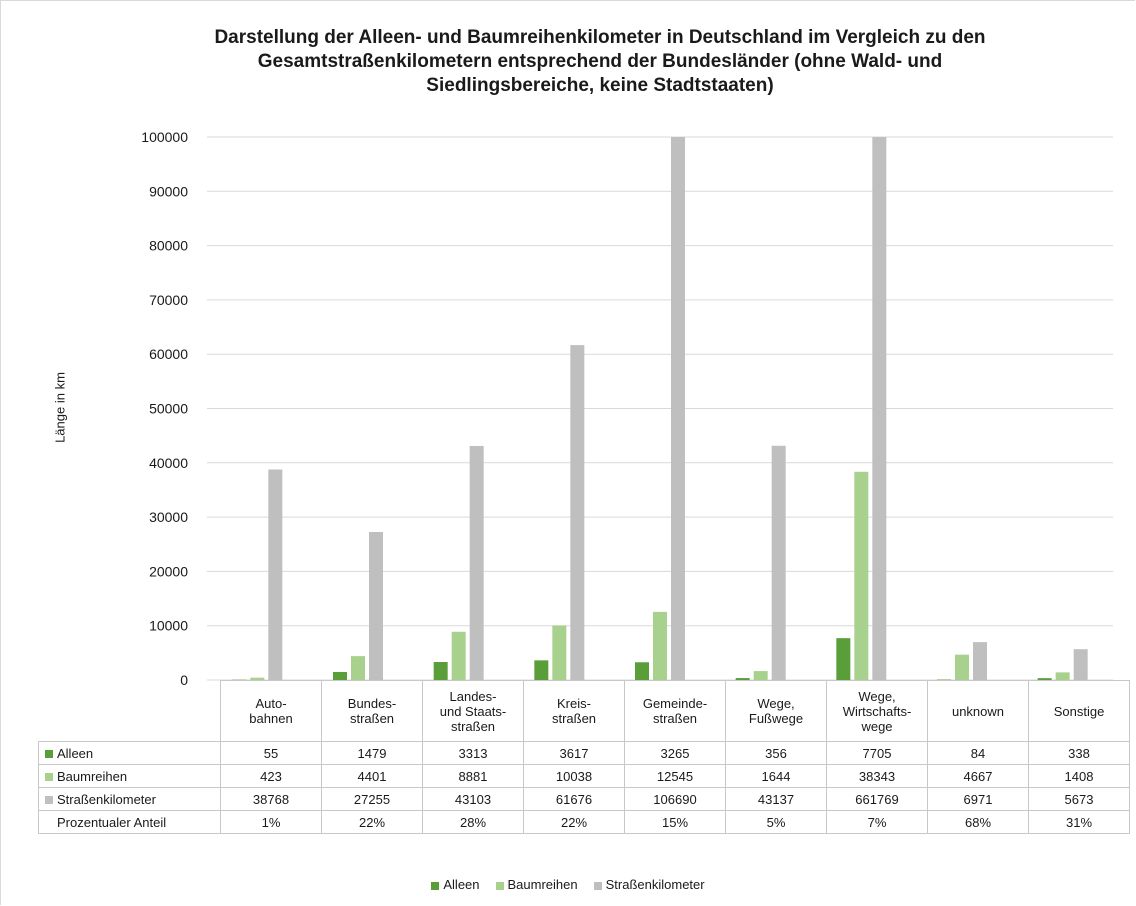 The height and width of the screenshot is (906, 1136). I want to click on data-label: 28%, so click(473, 822).